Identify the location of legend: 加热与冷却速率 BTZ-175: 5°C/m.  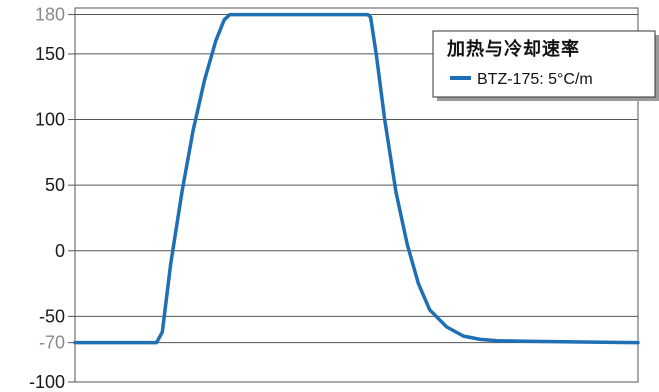
(545, 65).